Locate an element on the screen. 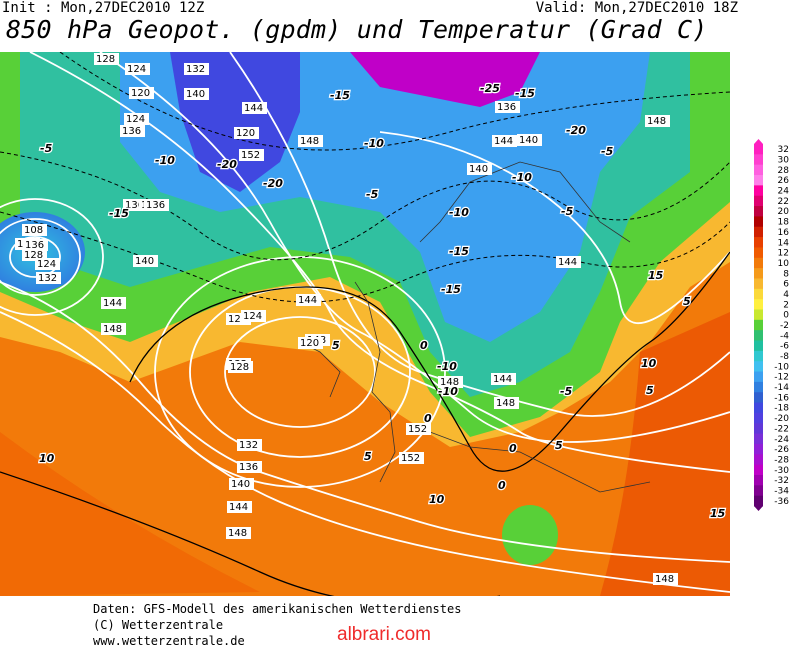 This screenshot has width=790, height=648. colorbar-tick-label: 28 is located at coordinates (784, 171).